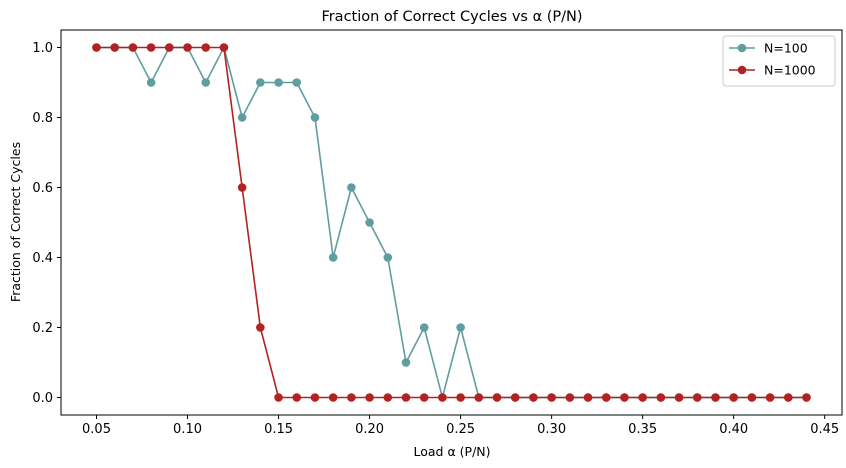 The width and height of the screenshot is (846, 468). Describe the element at coordinates (642, 429) in the screenshot. I see `x-tick-label: 0.35` at that location.